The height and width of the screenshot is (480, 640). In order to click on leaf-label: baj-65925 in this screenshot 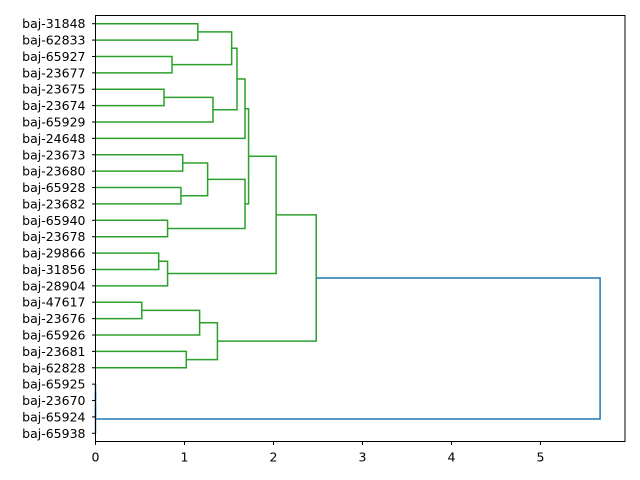, I will do `click(53, 384)`.